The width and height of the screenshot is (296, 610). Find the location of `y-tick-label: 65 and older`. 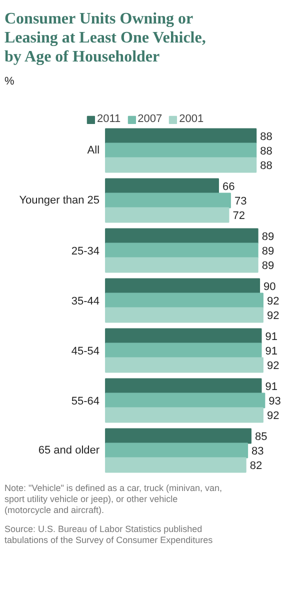

y-tick-label: 65 and older is located at coordinates (69, 450).